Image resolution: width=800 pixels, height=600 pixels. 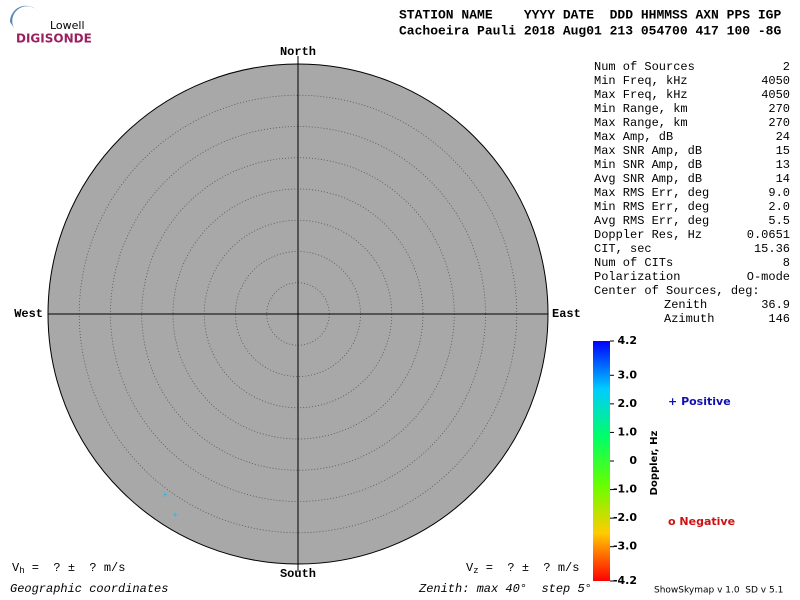 What do you see at coordinates (555, 589) in the screenshot?
I see `step-label: step` at bounding box center [555, 589].